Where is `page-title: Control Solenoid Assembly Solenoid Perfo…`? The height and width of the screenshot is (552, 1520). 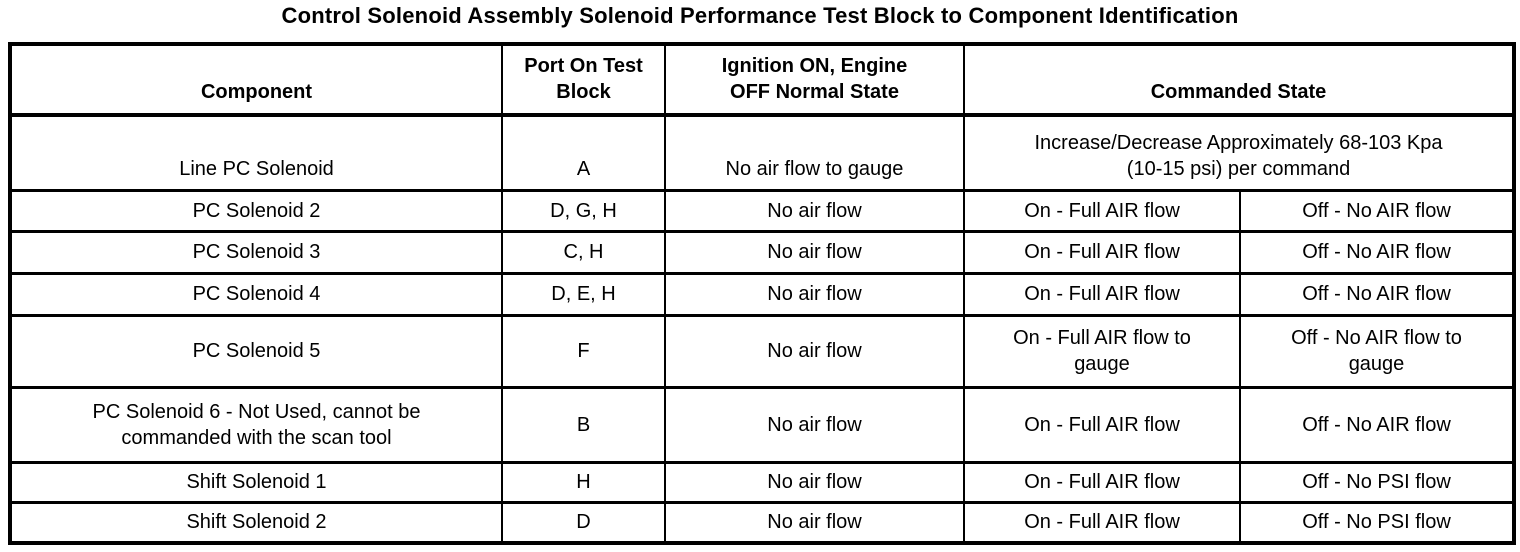
page-title: Control Solenoid Assembly Solenoid Perfo… is located at coordinates (760, 15).